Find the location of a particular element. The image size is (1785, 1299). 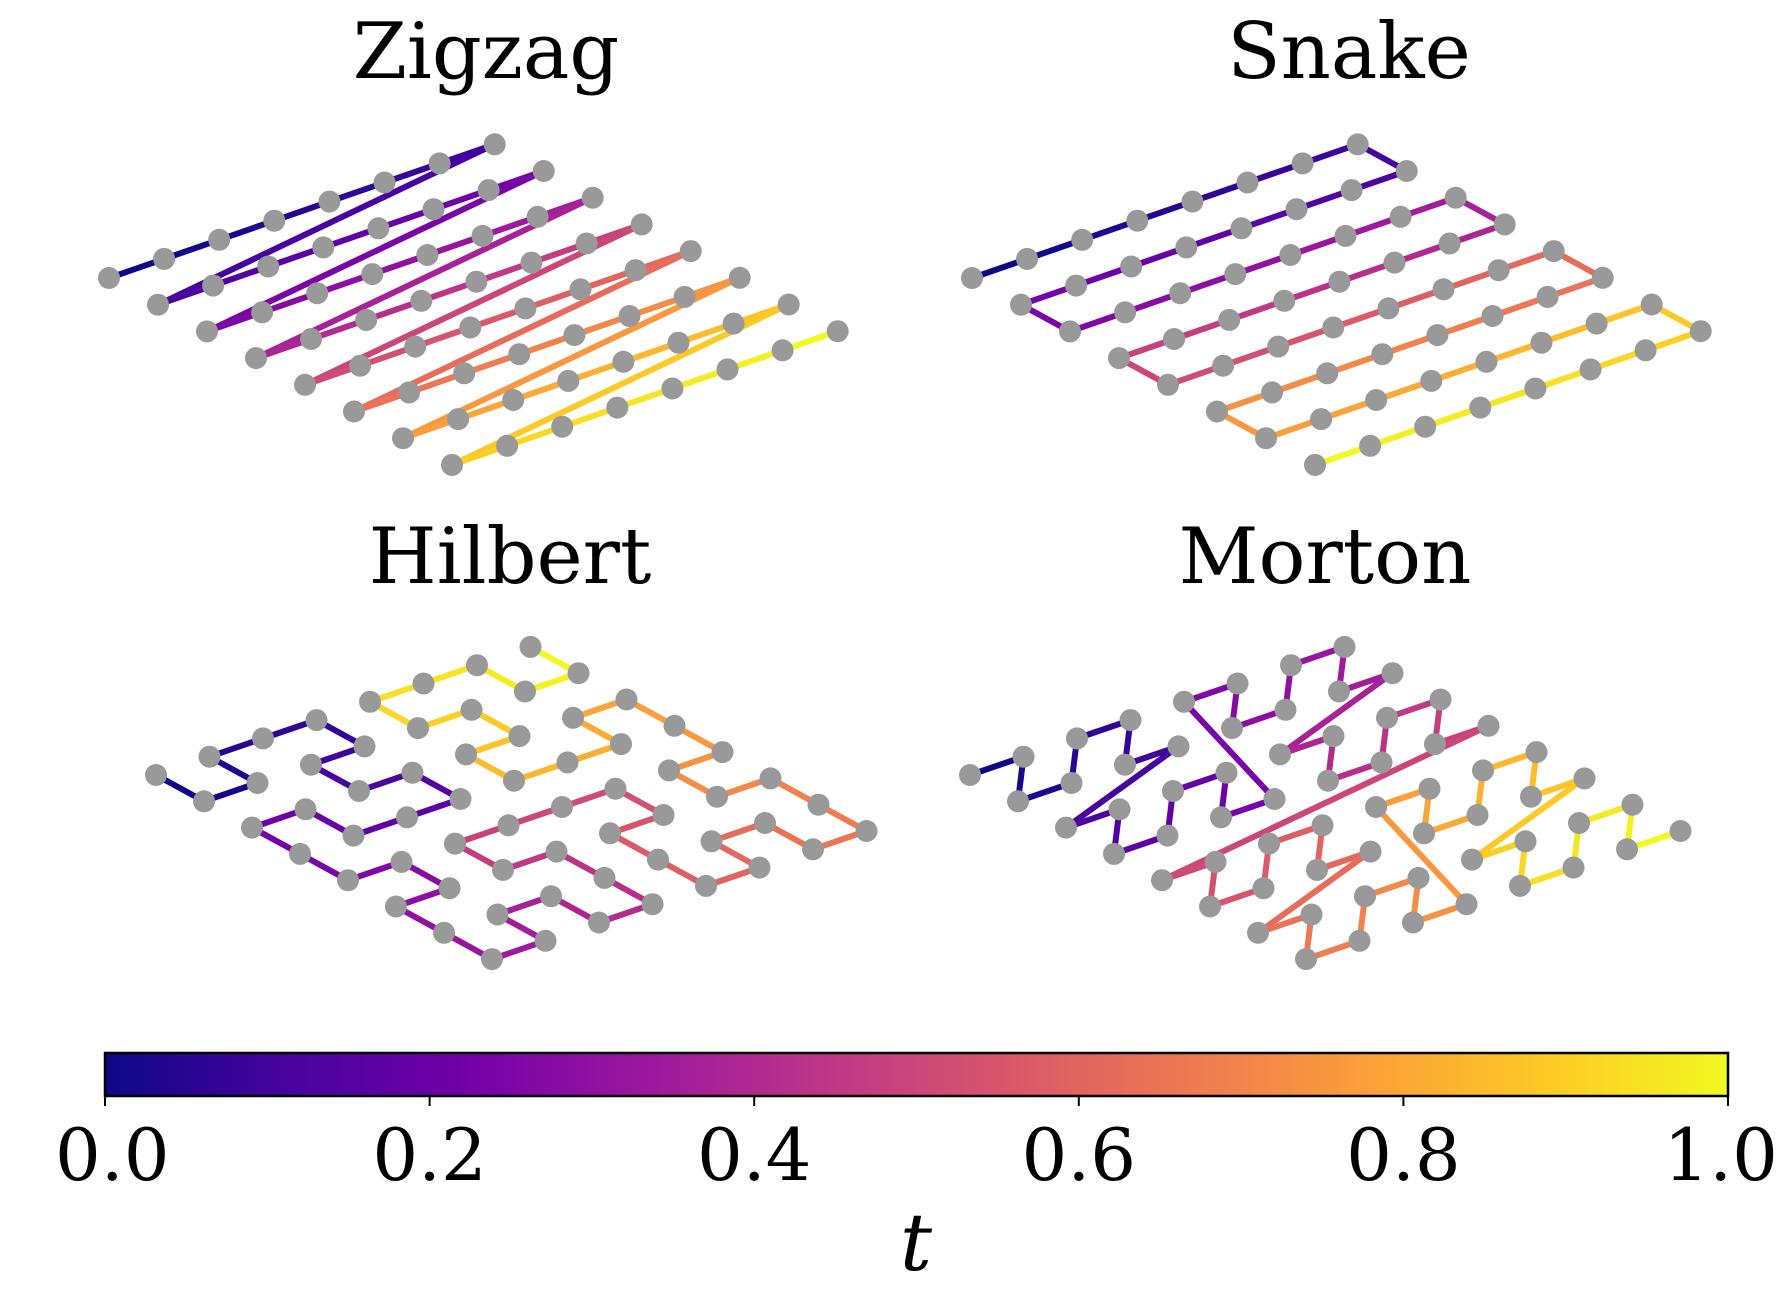

morton-grid-nodes is located at coordinates (1325, 803).